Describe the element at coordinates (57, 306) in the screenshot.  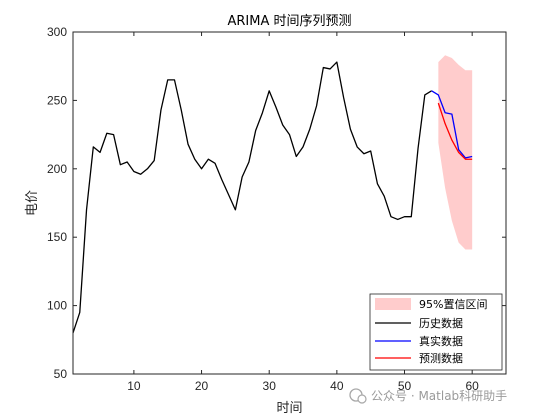
I see `y-tick-label: 100` at that location.